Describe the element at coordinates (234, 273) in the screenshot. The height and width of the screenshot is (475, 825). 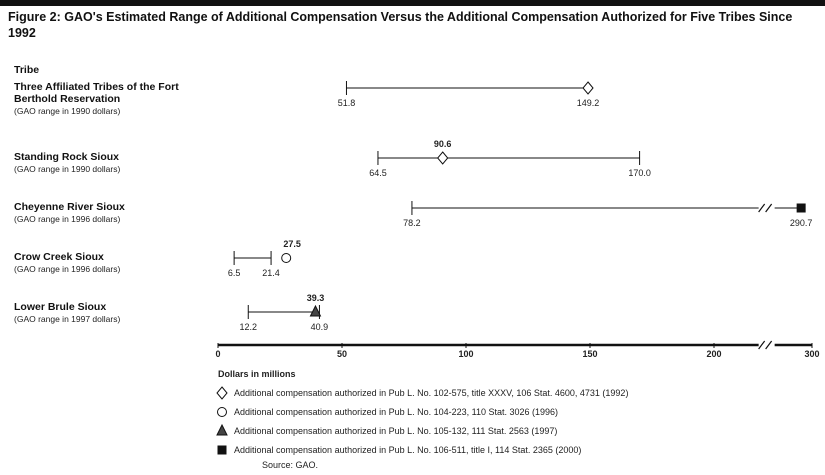
I see `low-label: 6.5` at that location.